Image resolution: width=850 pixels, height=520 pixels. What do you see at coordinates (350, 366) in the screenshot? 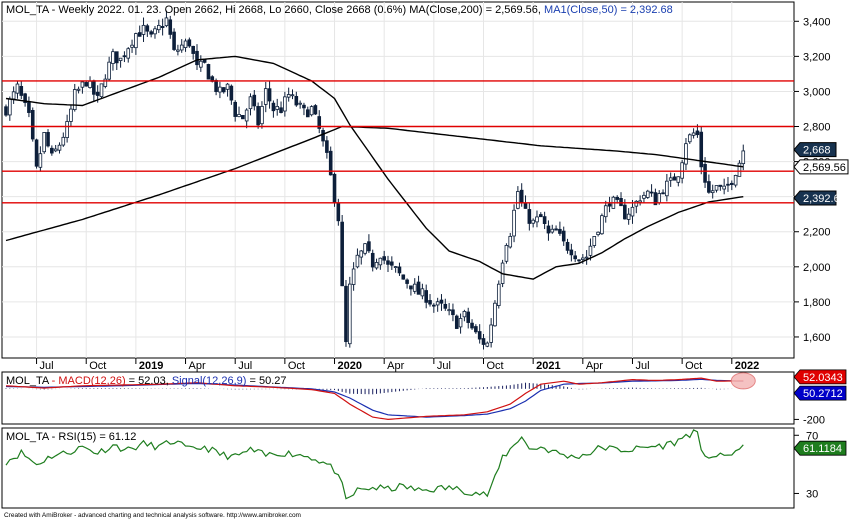
I see `x-tick-label: 2020` at bounding box center [350, 366].